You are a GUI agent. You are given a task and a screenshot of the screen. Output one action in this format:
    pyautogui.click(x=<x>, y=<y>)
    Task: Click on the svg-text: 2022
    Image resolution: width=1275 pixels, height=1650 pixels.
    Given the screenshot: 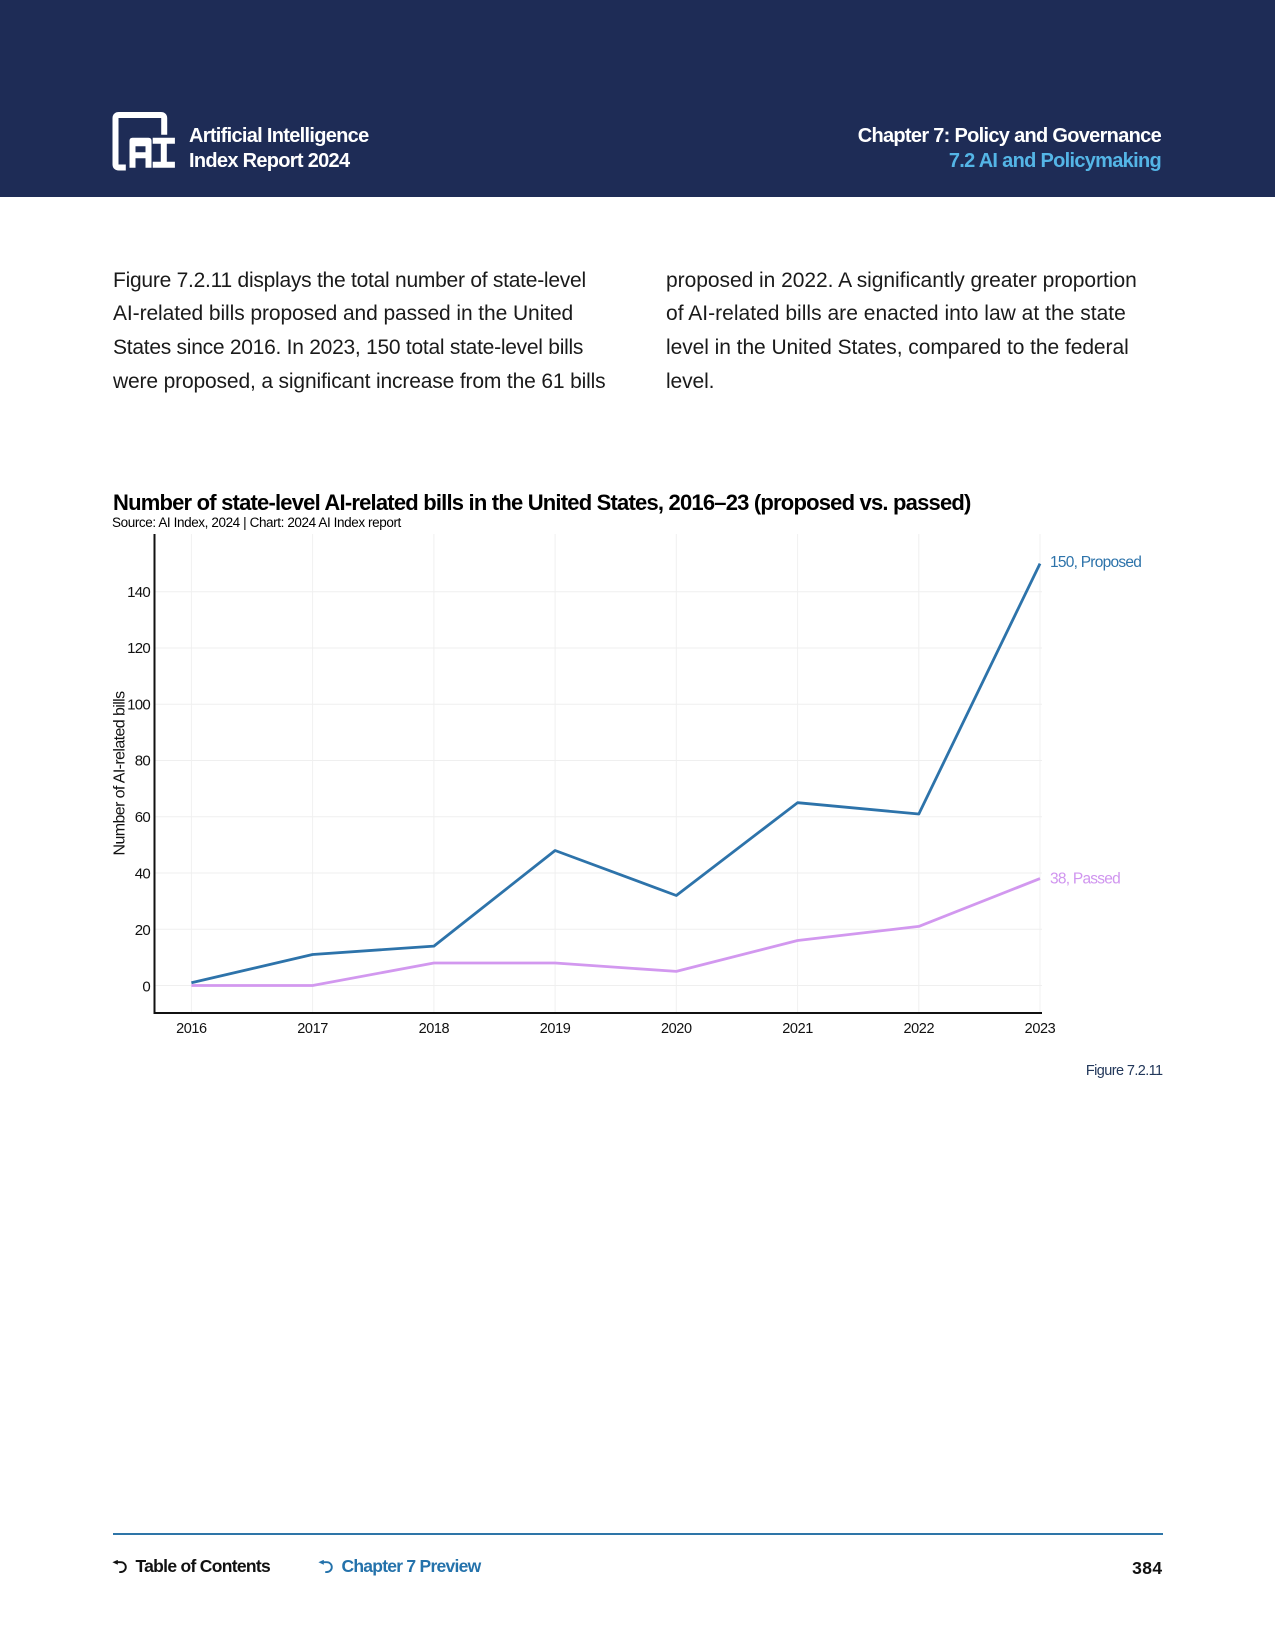 What is the action you would take?
    pyautogui.click(x=918, y=1029)
    